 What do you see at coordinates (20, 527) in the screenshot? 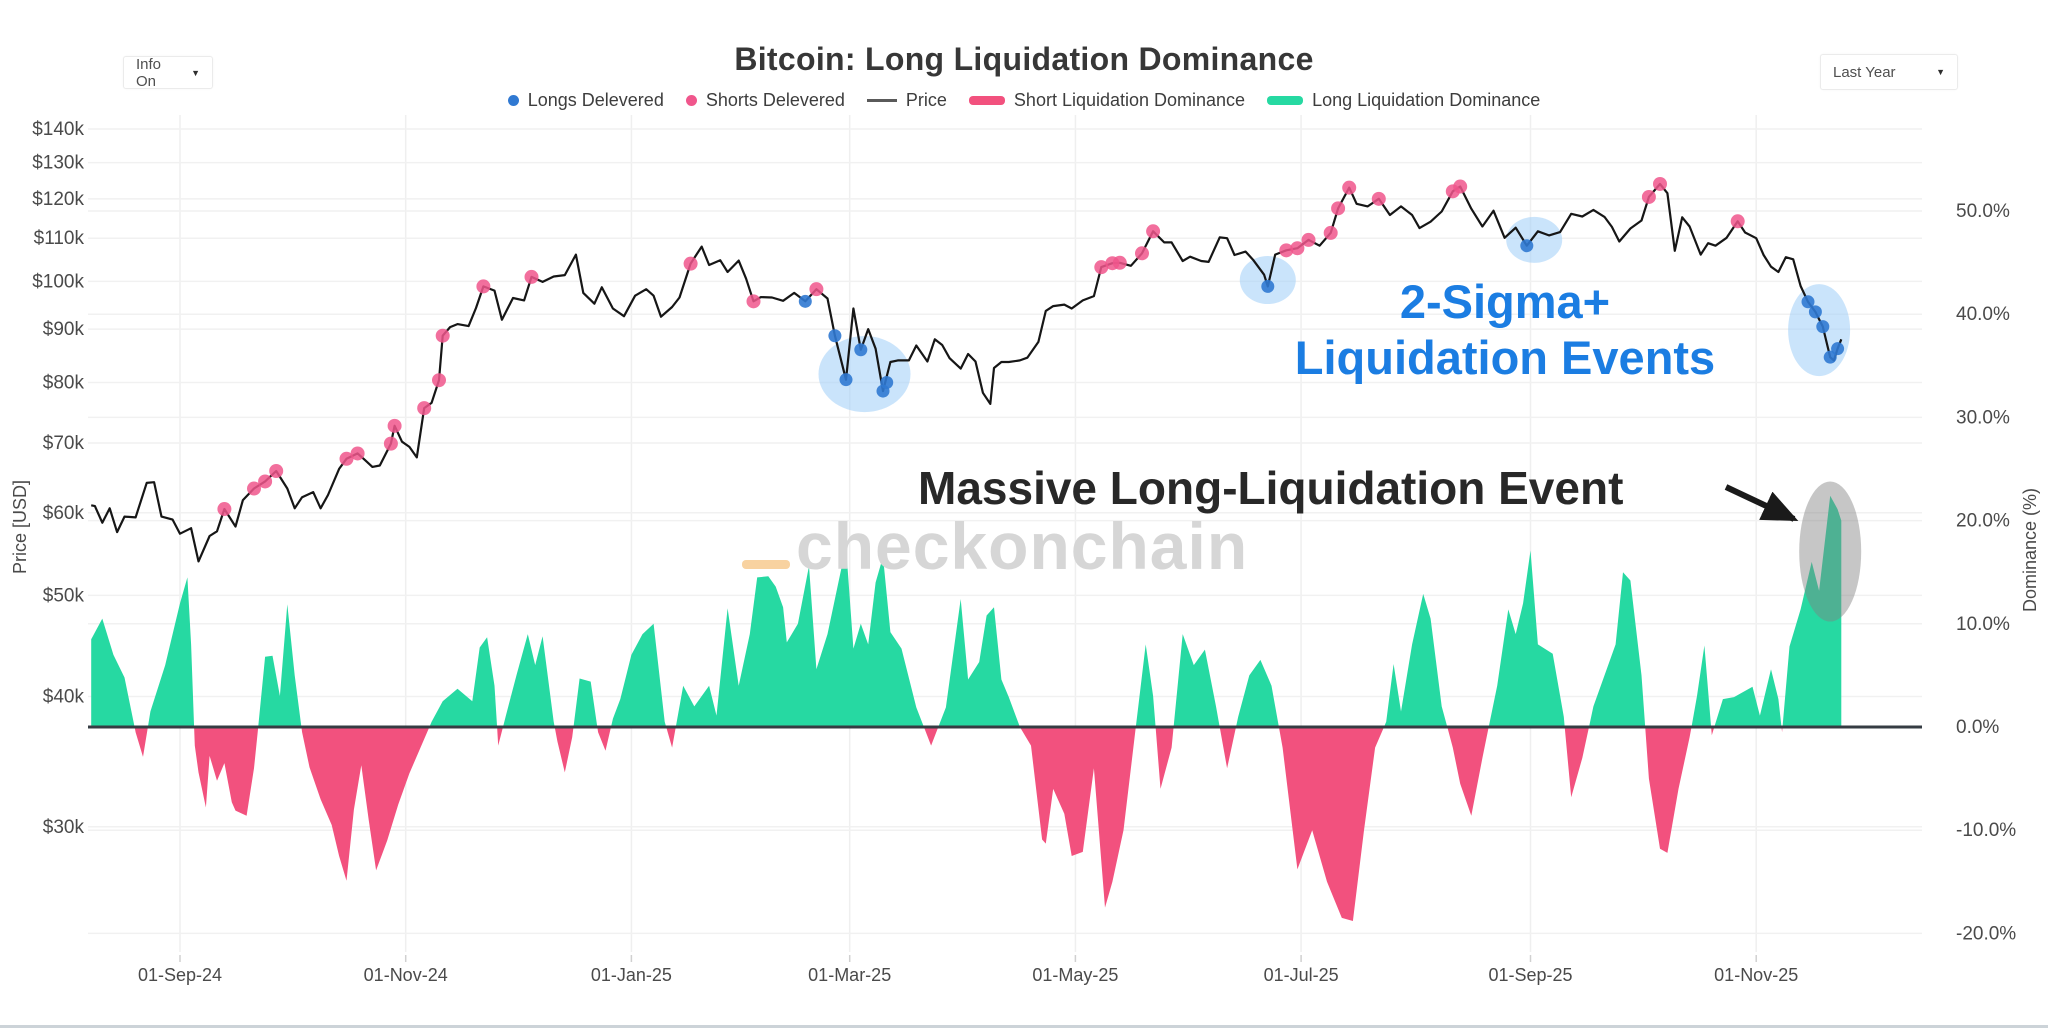
I see `y-axis-left-title: Price [USD]` at bounding box center [20, 527].